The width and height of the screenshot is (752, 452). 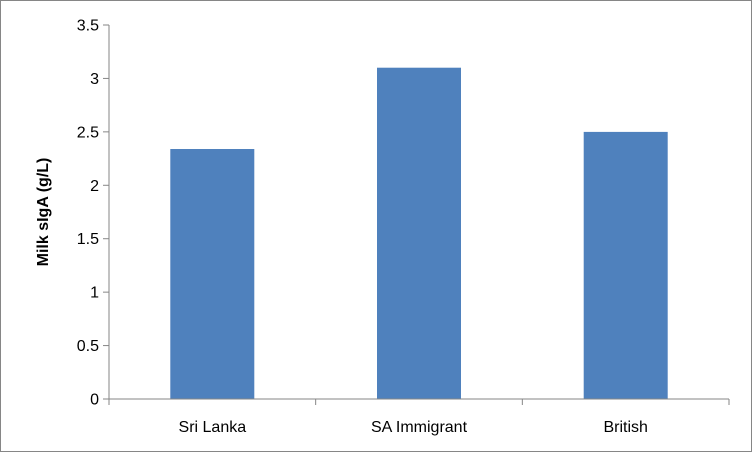 What do you see at coordinates (94, 293) in the screenshot?
I see `y-tick-label: 1` at bounding box center [94, 293].